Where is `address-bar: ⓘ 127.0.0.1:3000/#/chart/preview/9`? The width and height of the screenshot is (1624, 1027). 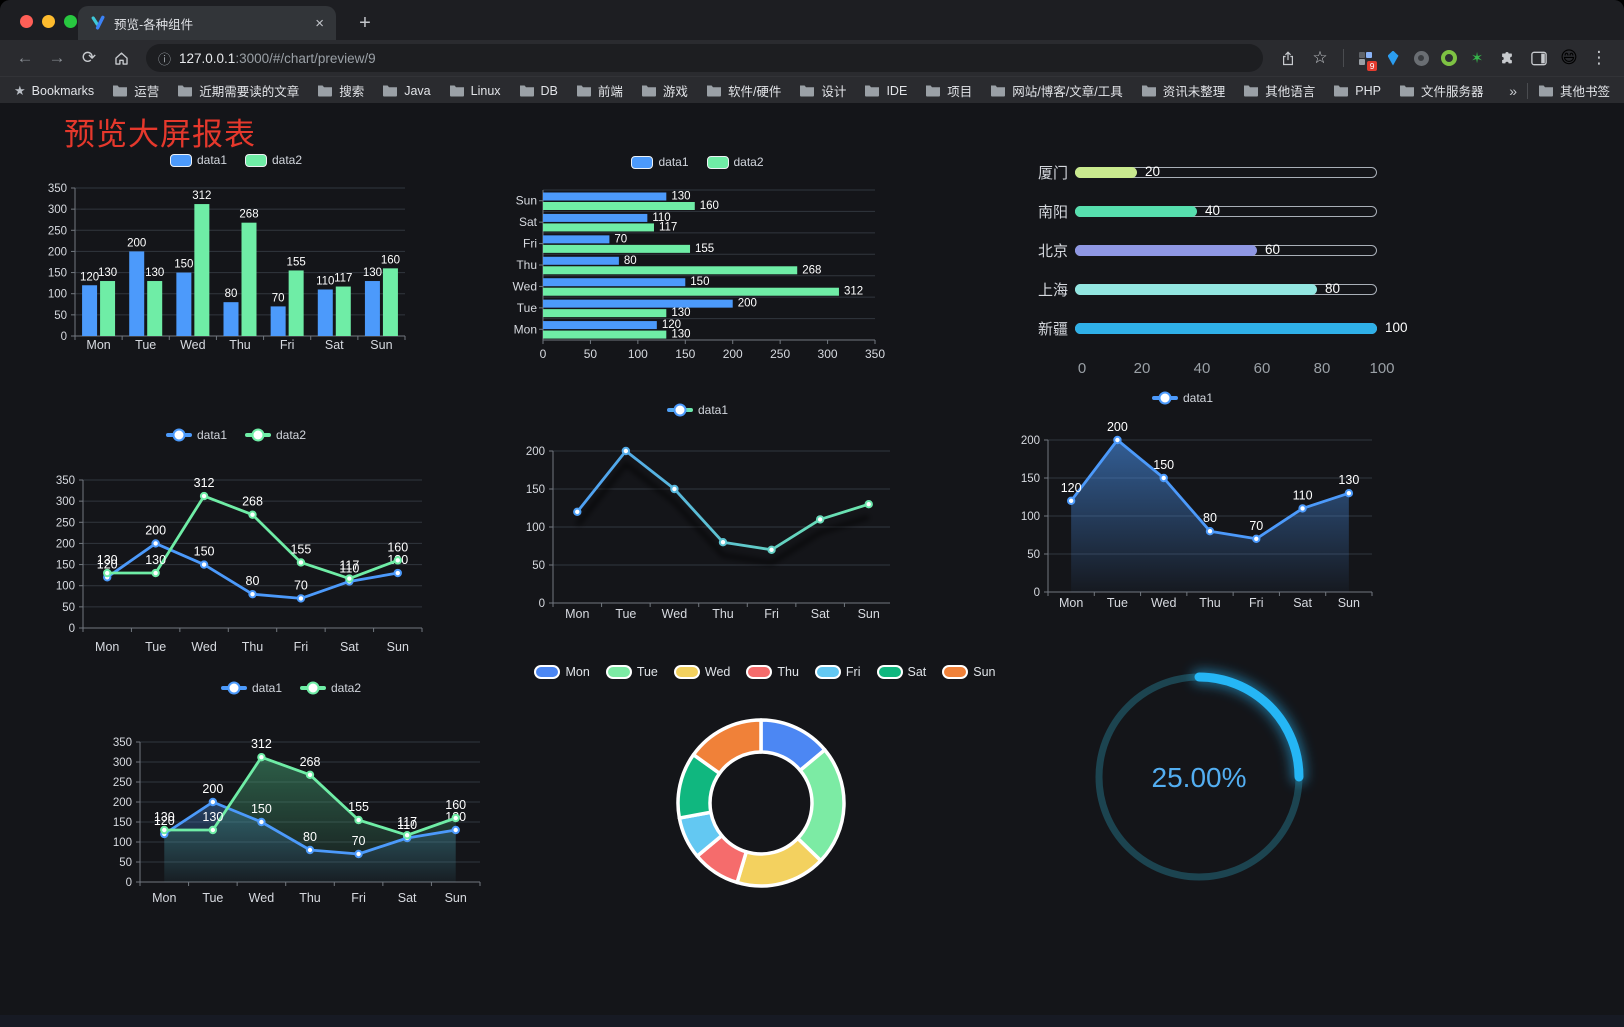 address-bar: ⓘ 127.0.0.1:3000/#/chart/preview/9 is located at coordinates (704, 58).